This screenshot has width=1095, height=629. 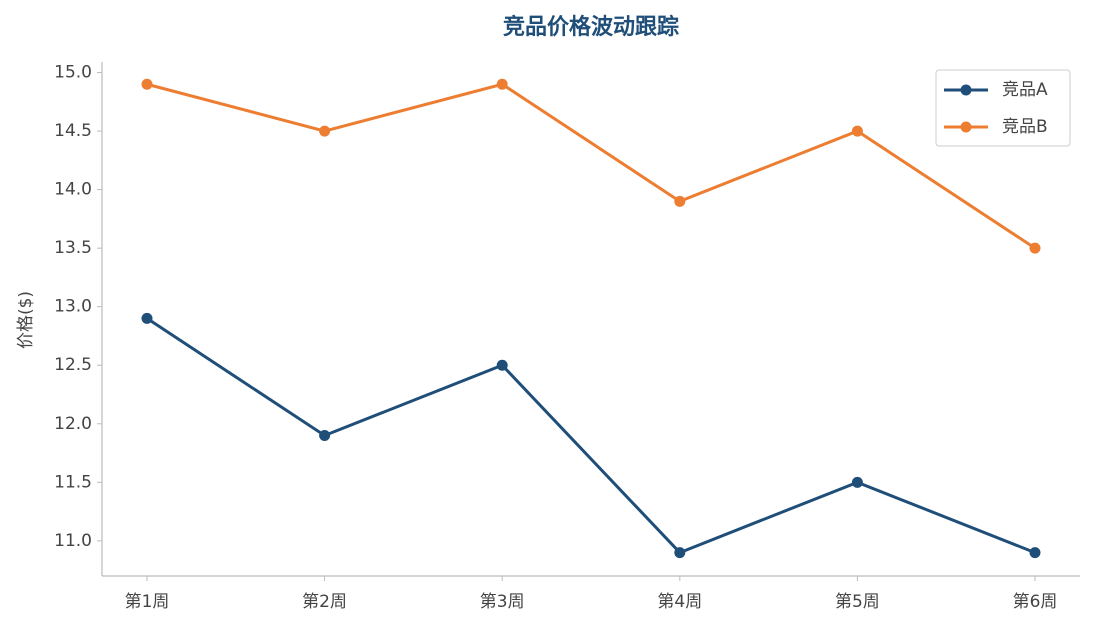 I want to click on x-tick-label: 第4周, so click(x=679, y=602).